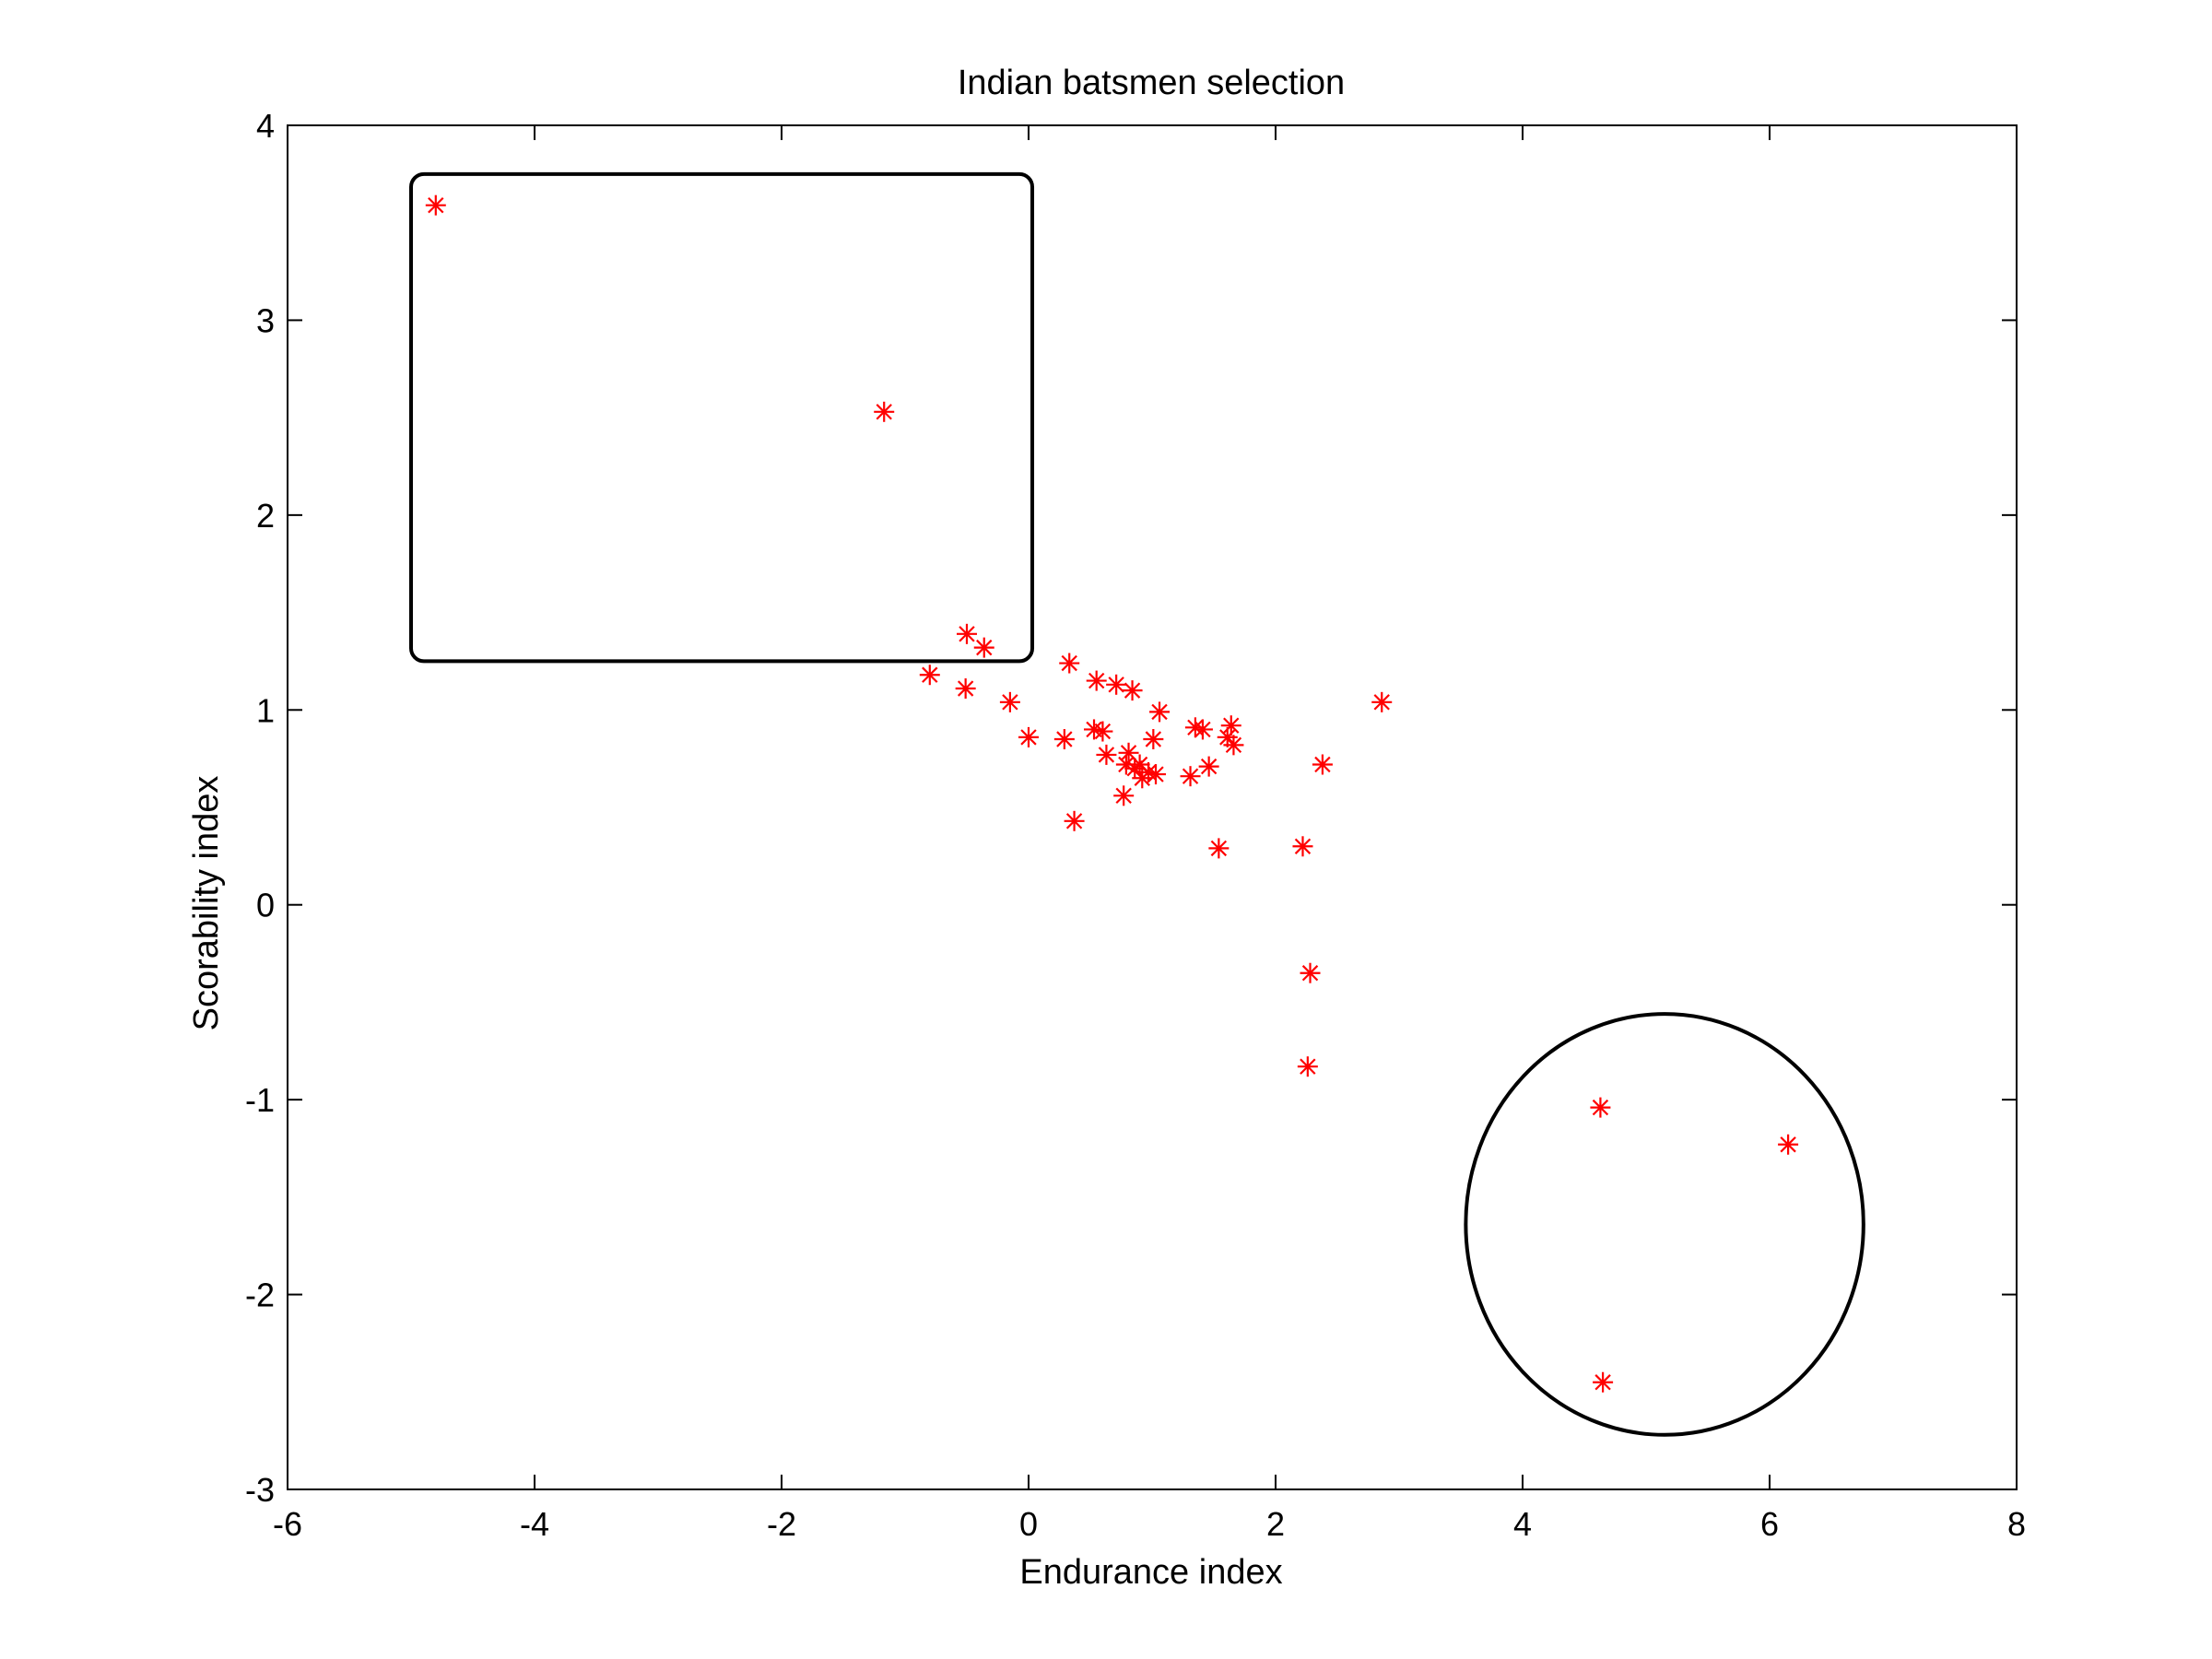 This screenshot has height=1659, width=2212. I want to click on y-axis-label: Scorability index, so click(206, 903).